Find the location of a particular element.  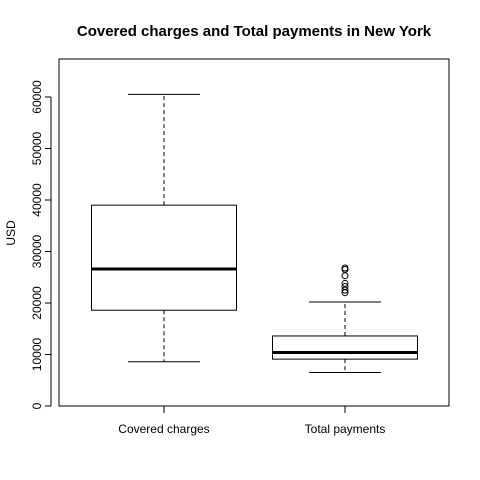

y-tick-label: 30000 is located at coordinates (37, 251).